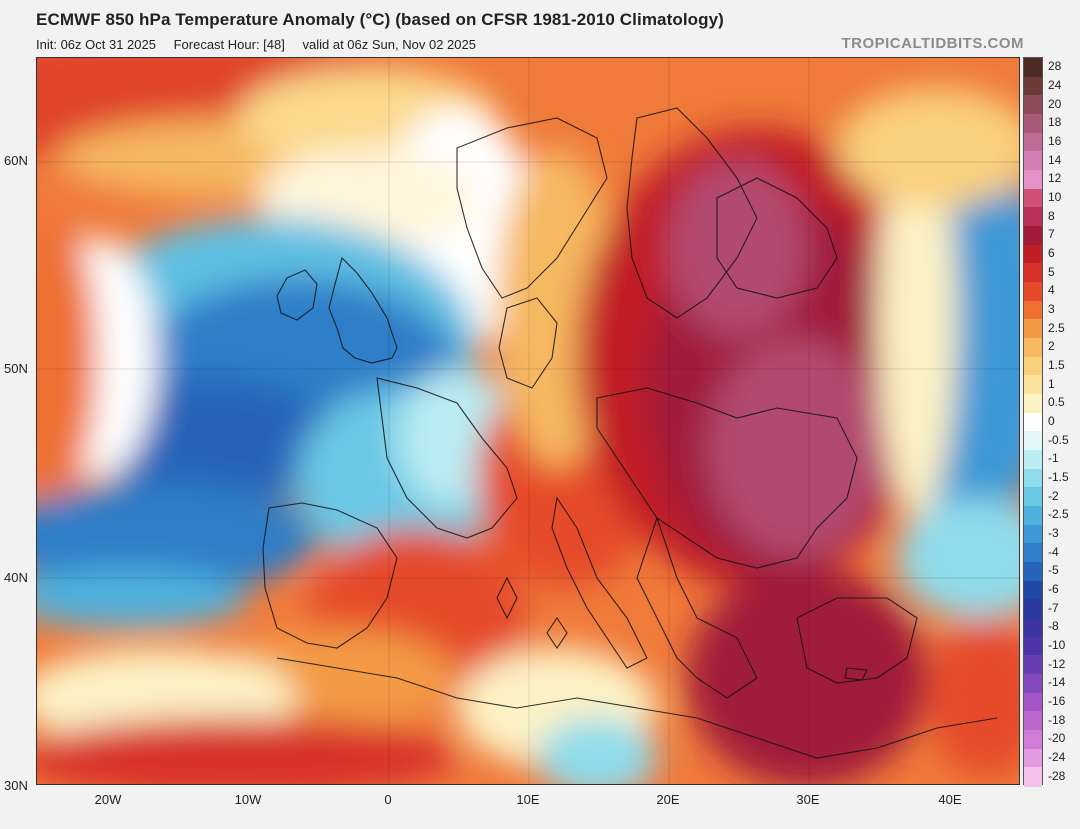 The image size is (1080, 829). What do you see at coordinates (1056, 365) in the screenshot?
I see `colorbar-label: 1.5` at bounding box center [1056, 365].